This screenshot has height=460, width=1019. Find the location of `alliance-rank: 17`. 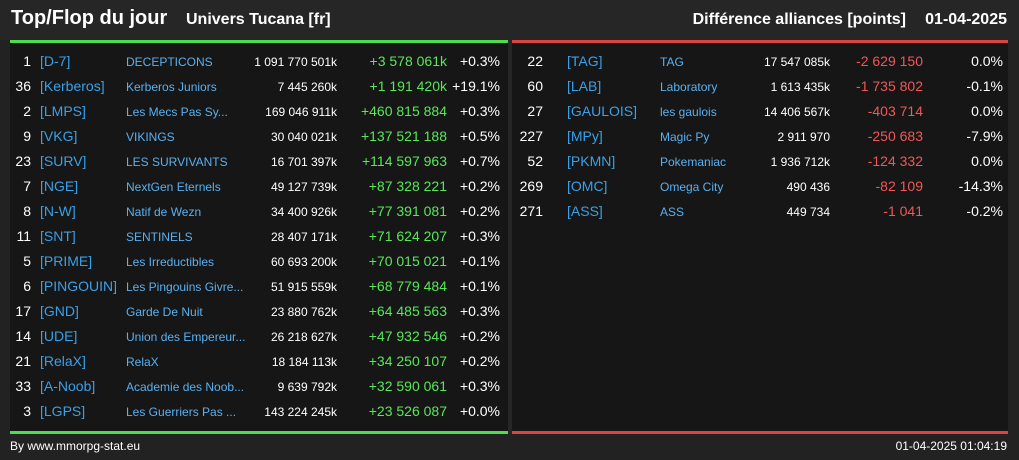

alliance-rank: 17 is located at coordinates (23, 311).